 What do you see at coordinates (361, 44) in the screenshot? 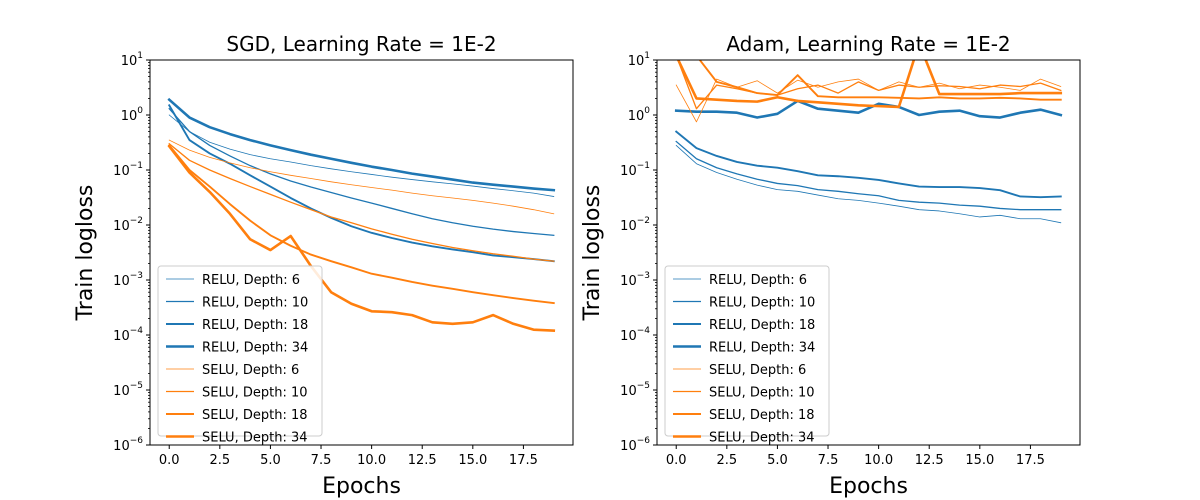
I see `subplot-title: SGD, Learning Rate = 1E-2` at bounding box center [361, 44].